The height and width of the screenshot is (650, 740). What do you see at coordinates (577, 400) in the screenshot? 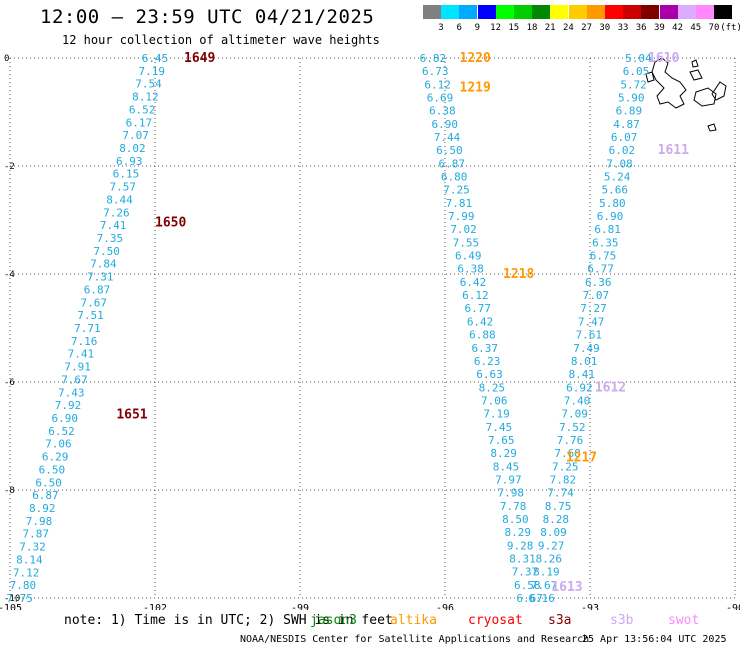
I see `swh-value: 7.40` at bounding box center [577, 400].